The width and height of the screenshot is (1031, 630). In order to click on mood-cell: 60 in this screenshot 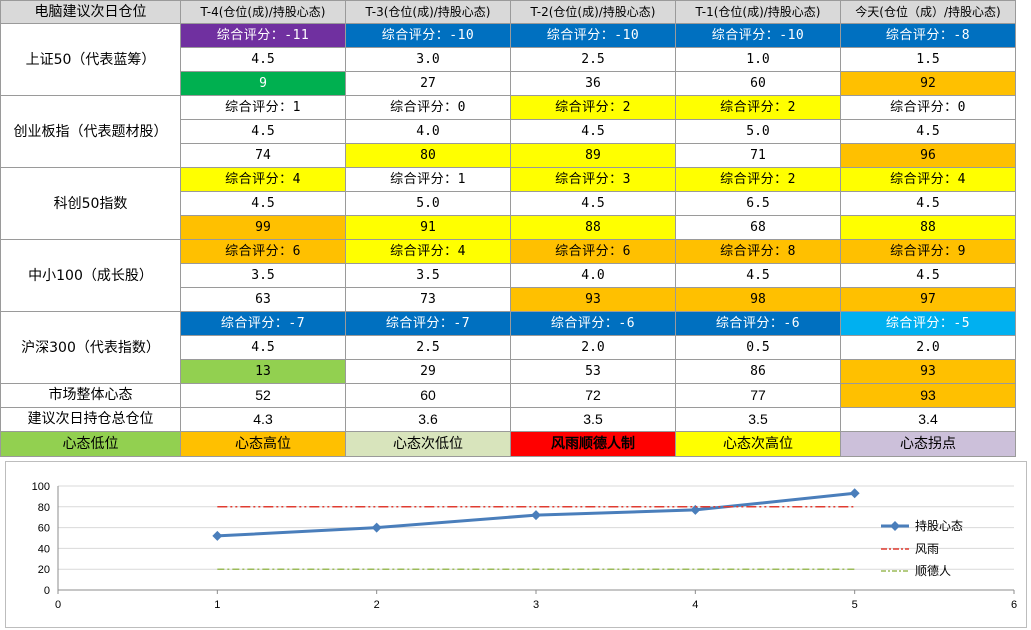, I will do `click(758, 83)`.